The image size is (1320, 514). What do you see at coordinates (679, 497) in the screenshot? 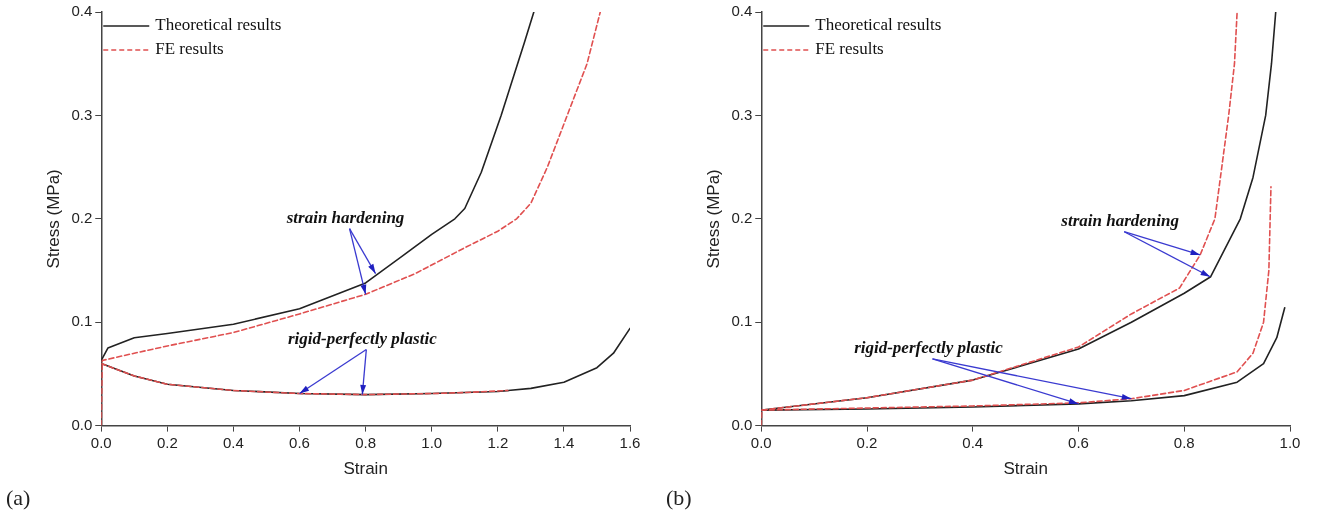
I see `text: (b)` at bounding box center [679, 497].